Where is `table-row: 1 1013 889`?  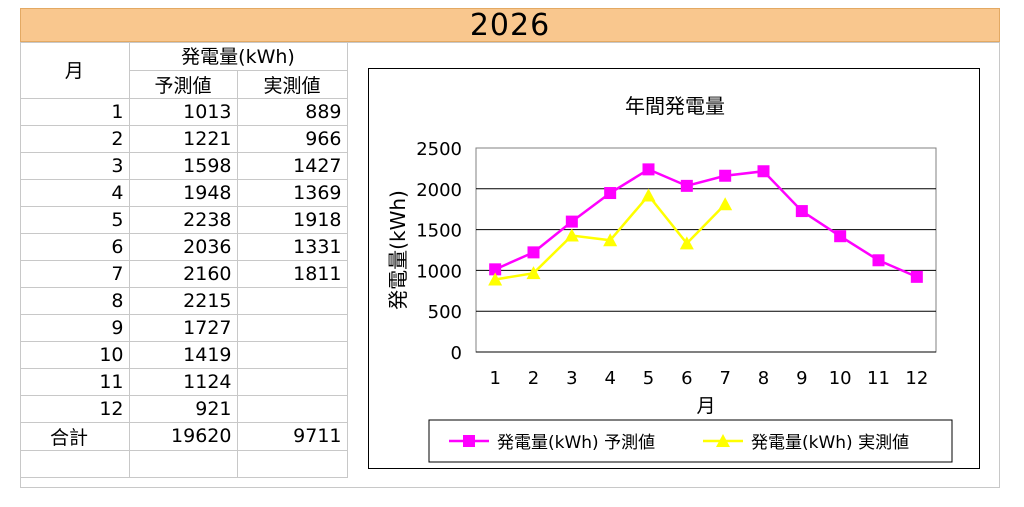
table-row: 1 1013 889 is located at coordinates (184, 112).